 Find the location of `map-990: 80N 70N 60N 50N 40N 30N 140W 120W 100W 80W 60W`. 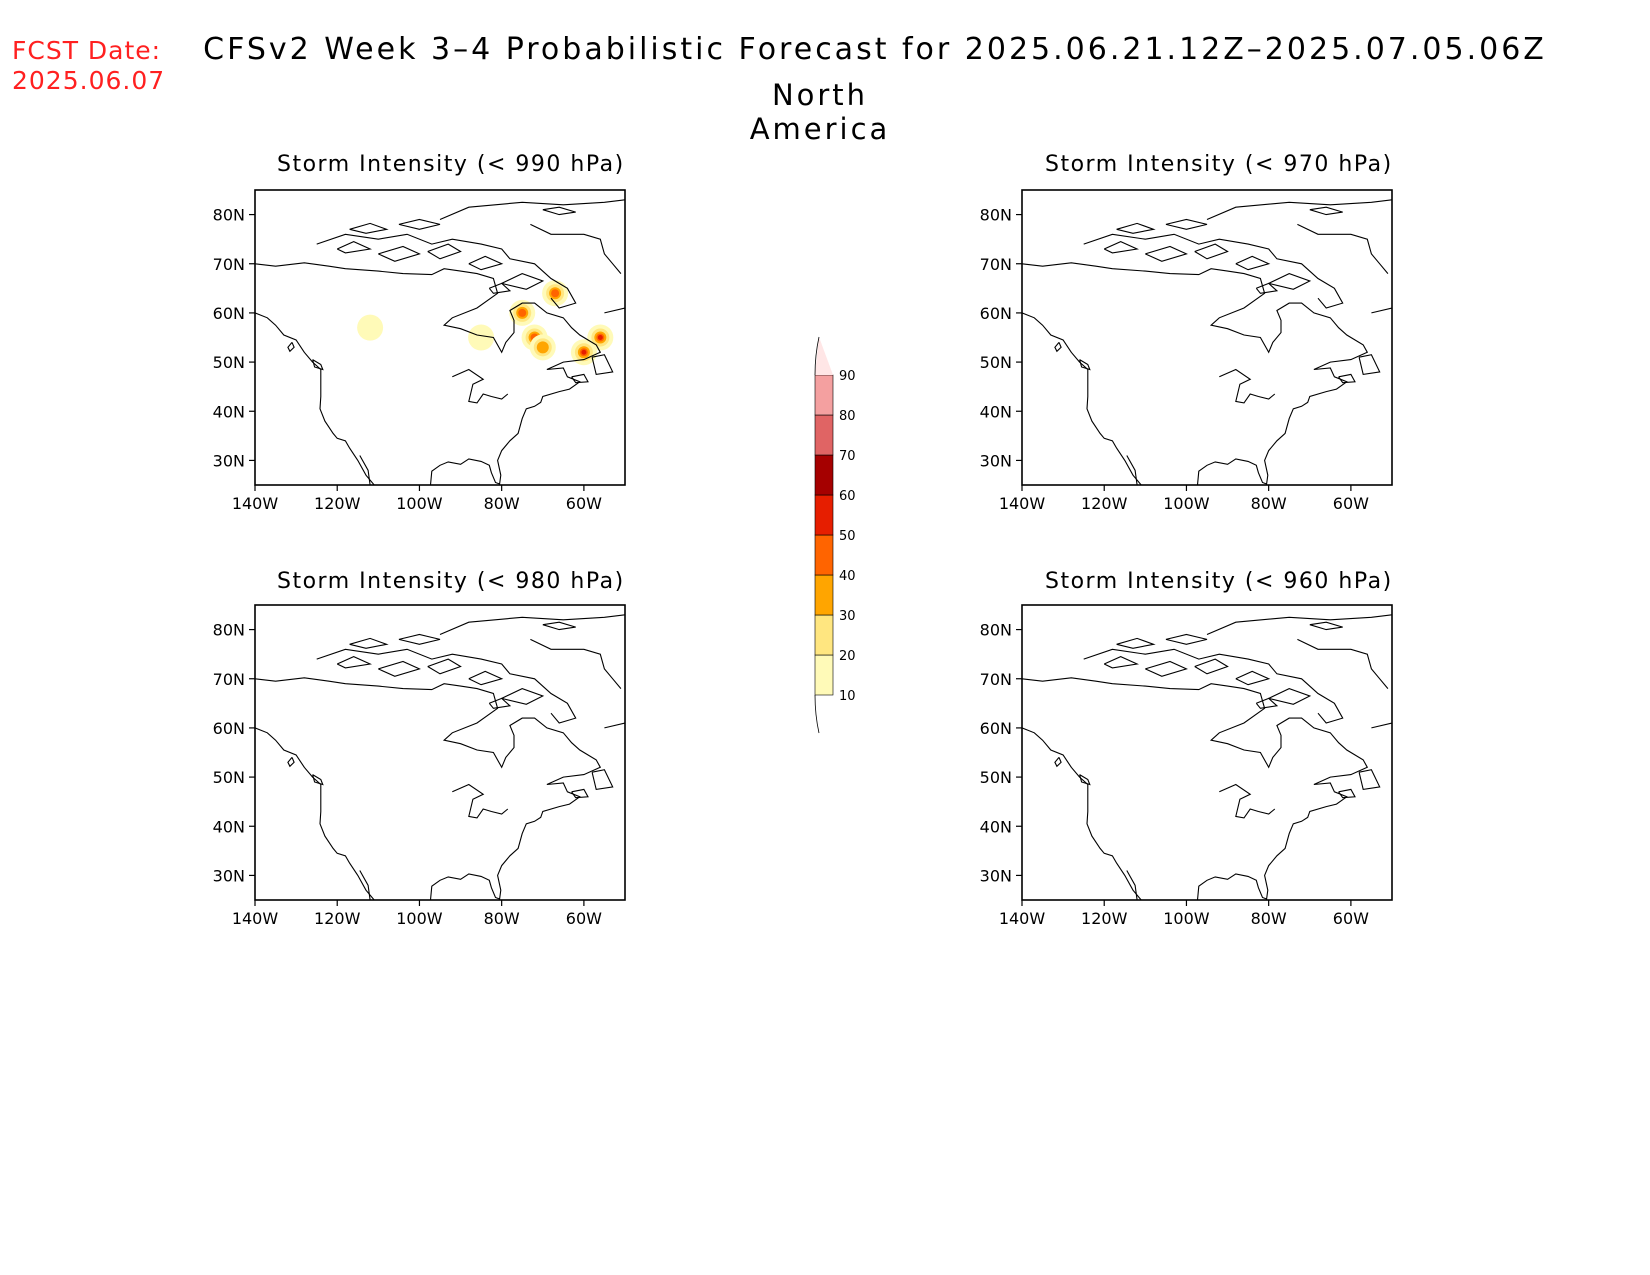

map-990: 80N 70N 60N 50N 40N 30N 140W 120W 100W 80W 60W is located at coordinates (419, 351).